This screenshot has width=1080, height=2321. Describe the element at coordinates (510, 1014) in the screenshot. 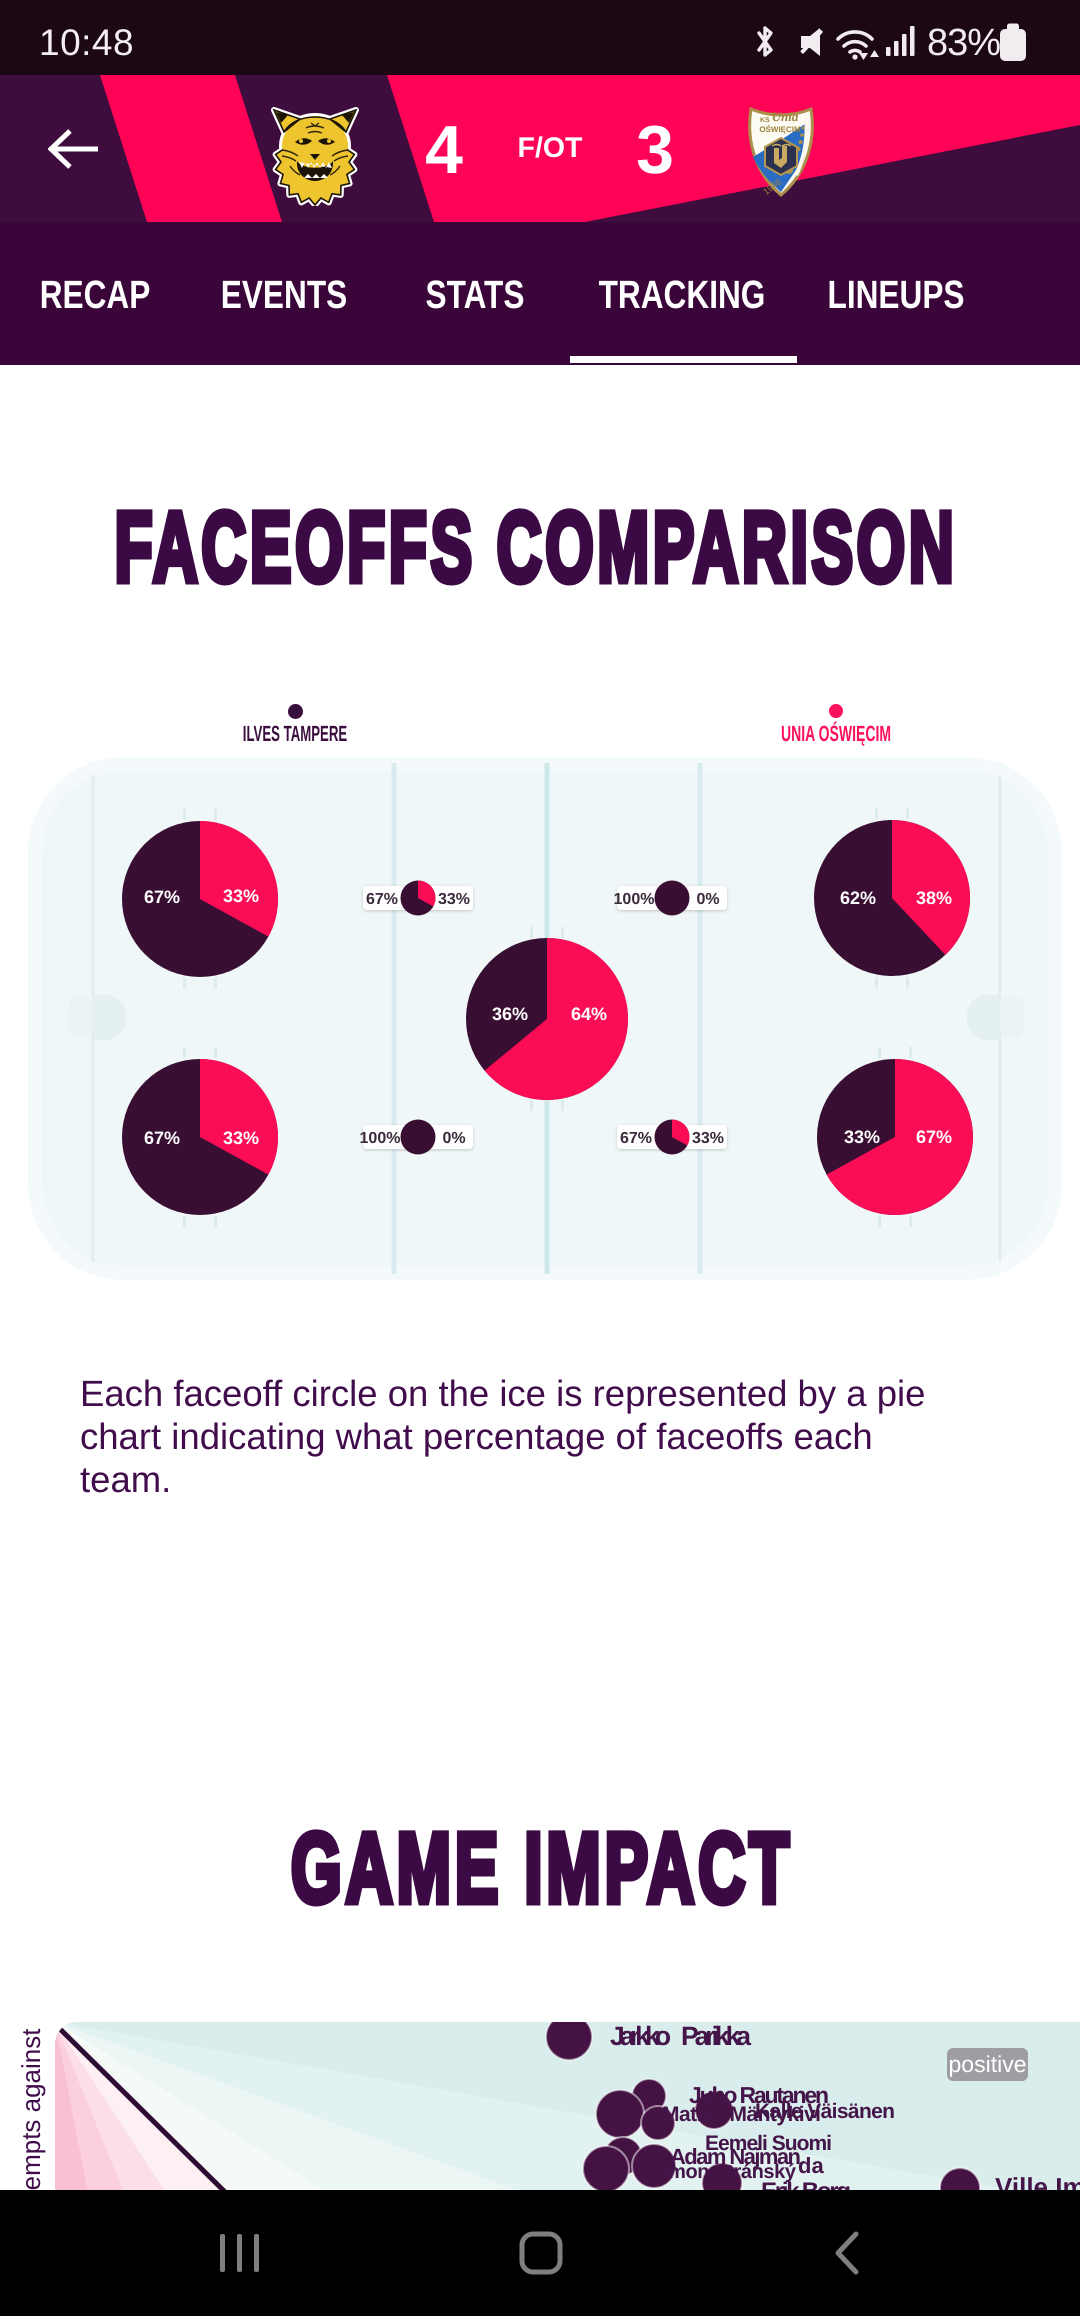

I see `svg-text: 36%` at that location.